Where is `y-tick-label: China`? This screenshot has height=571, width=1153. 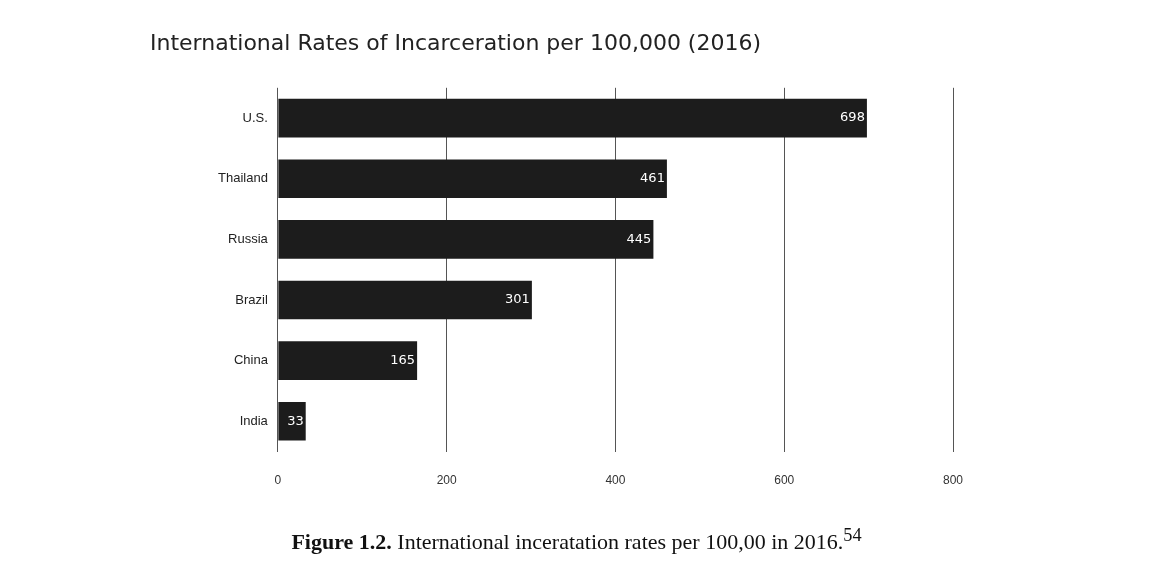 y-tick-label: China is located at coordinates (251, 360).